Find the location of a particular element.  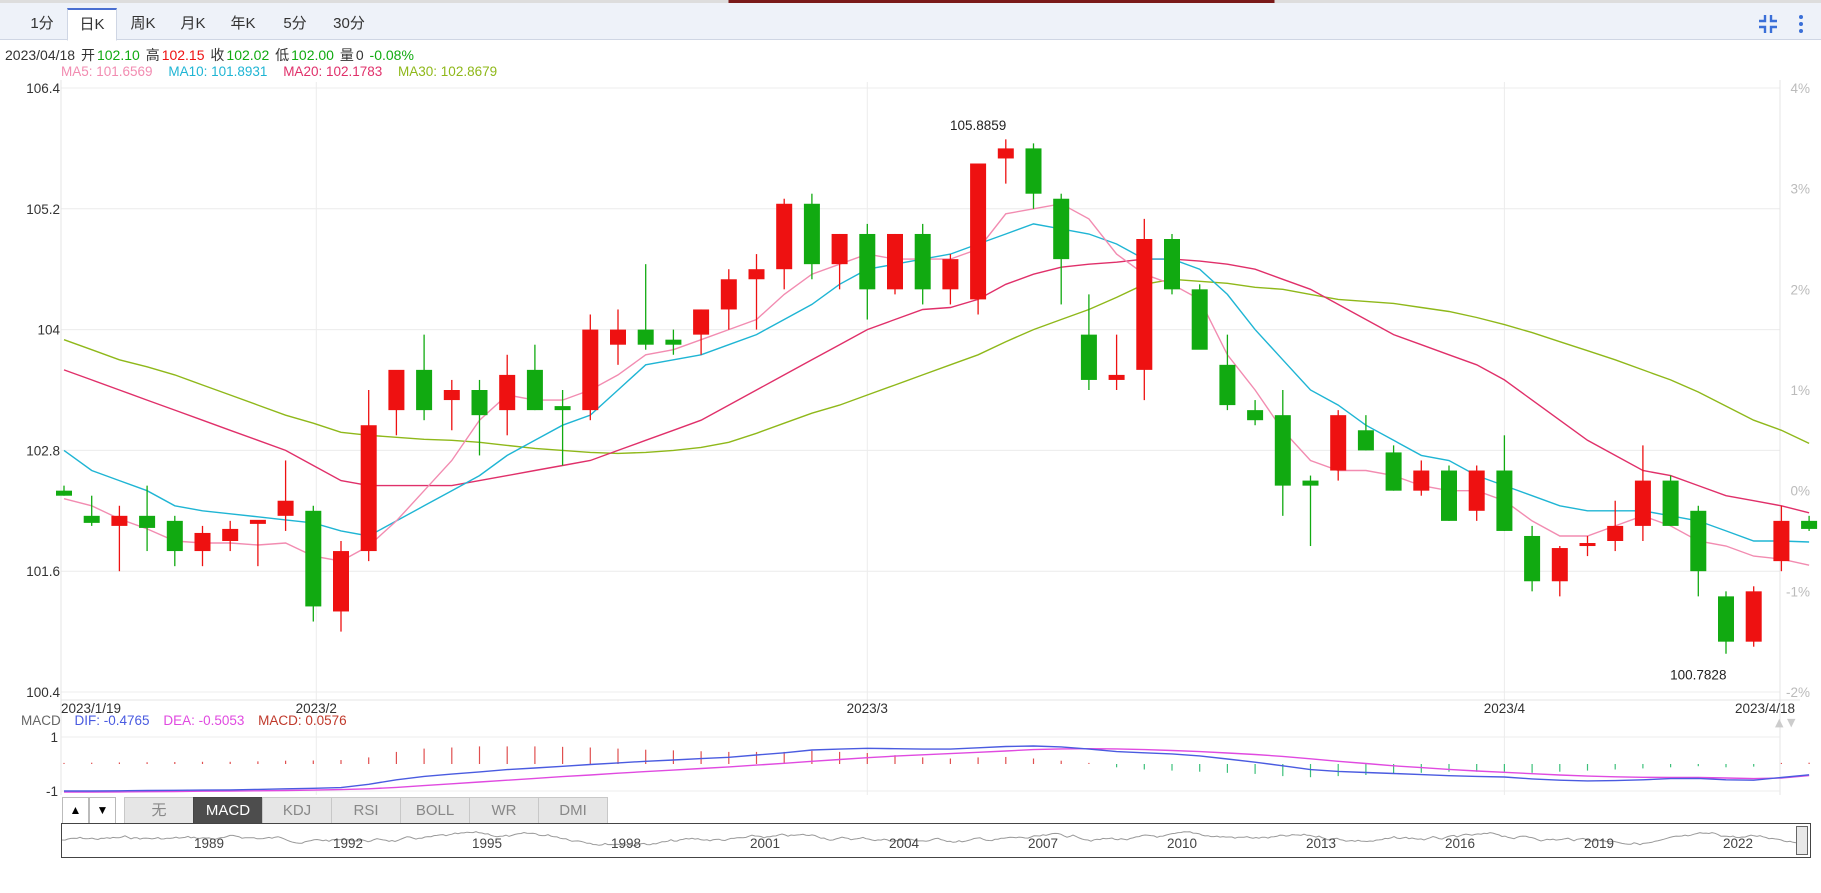

navigator-right-handle is located at coordinates (1802, 840).